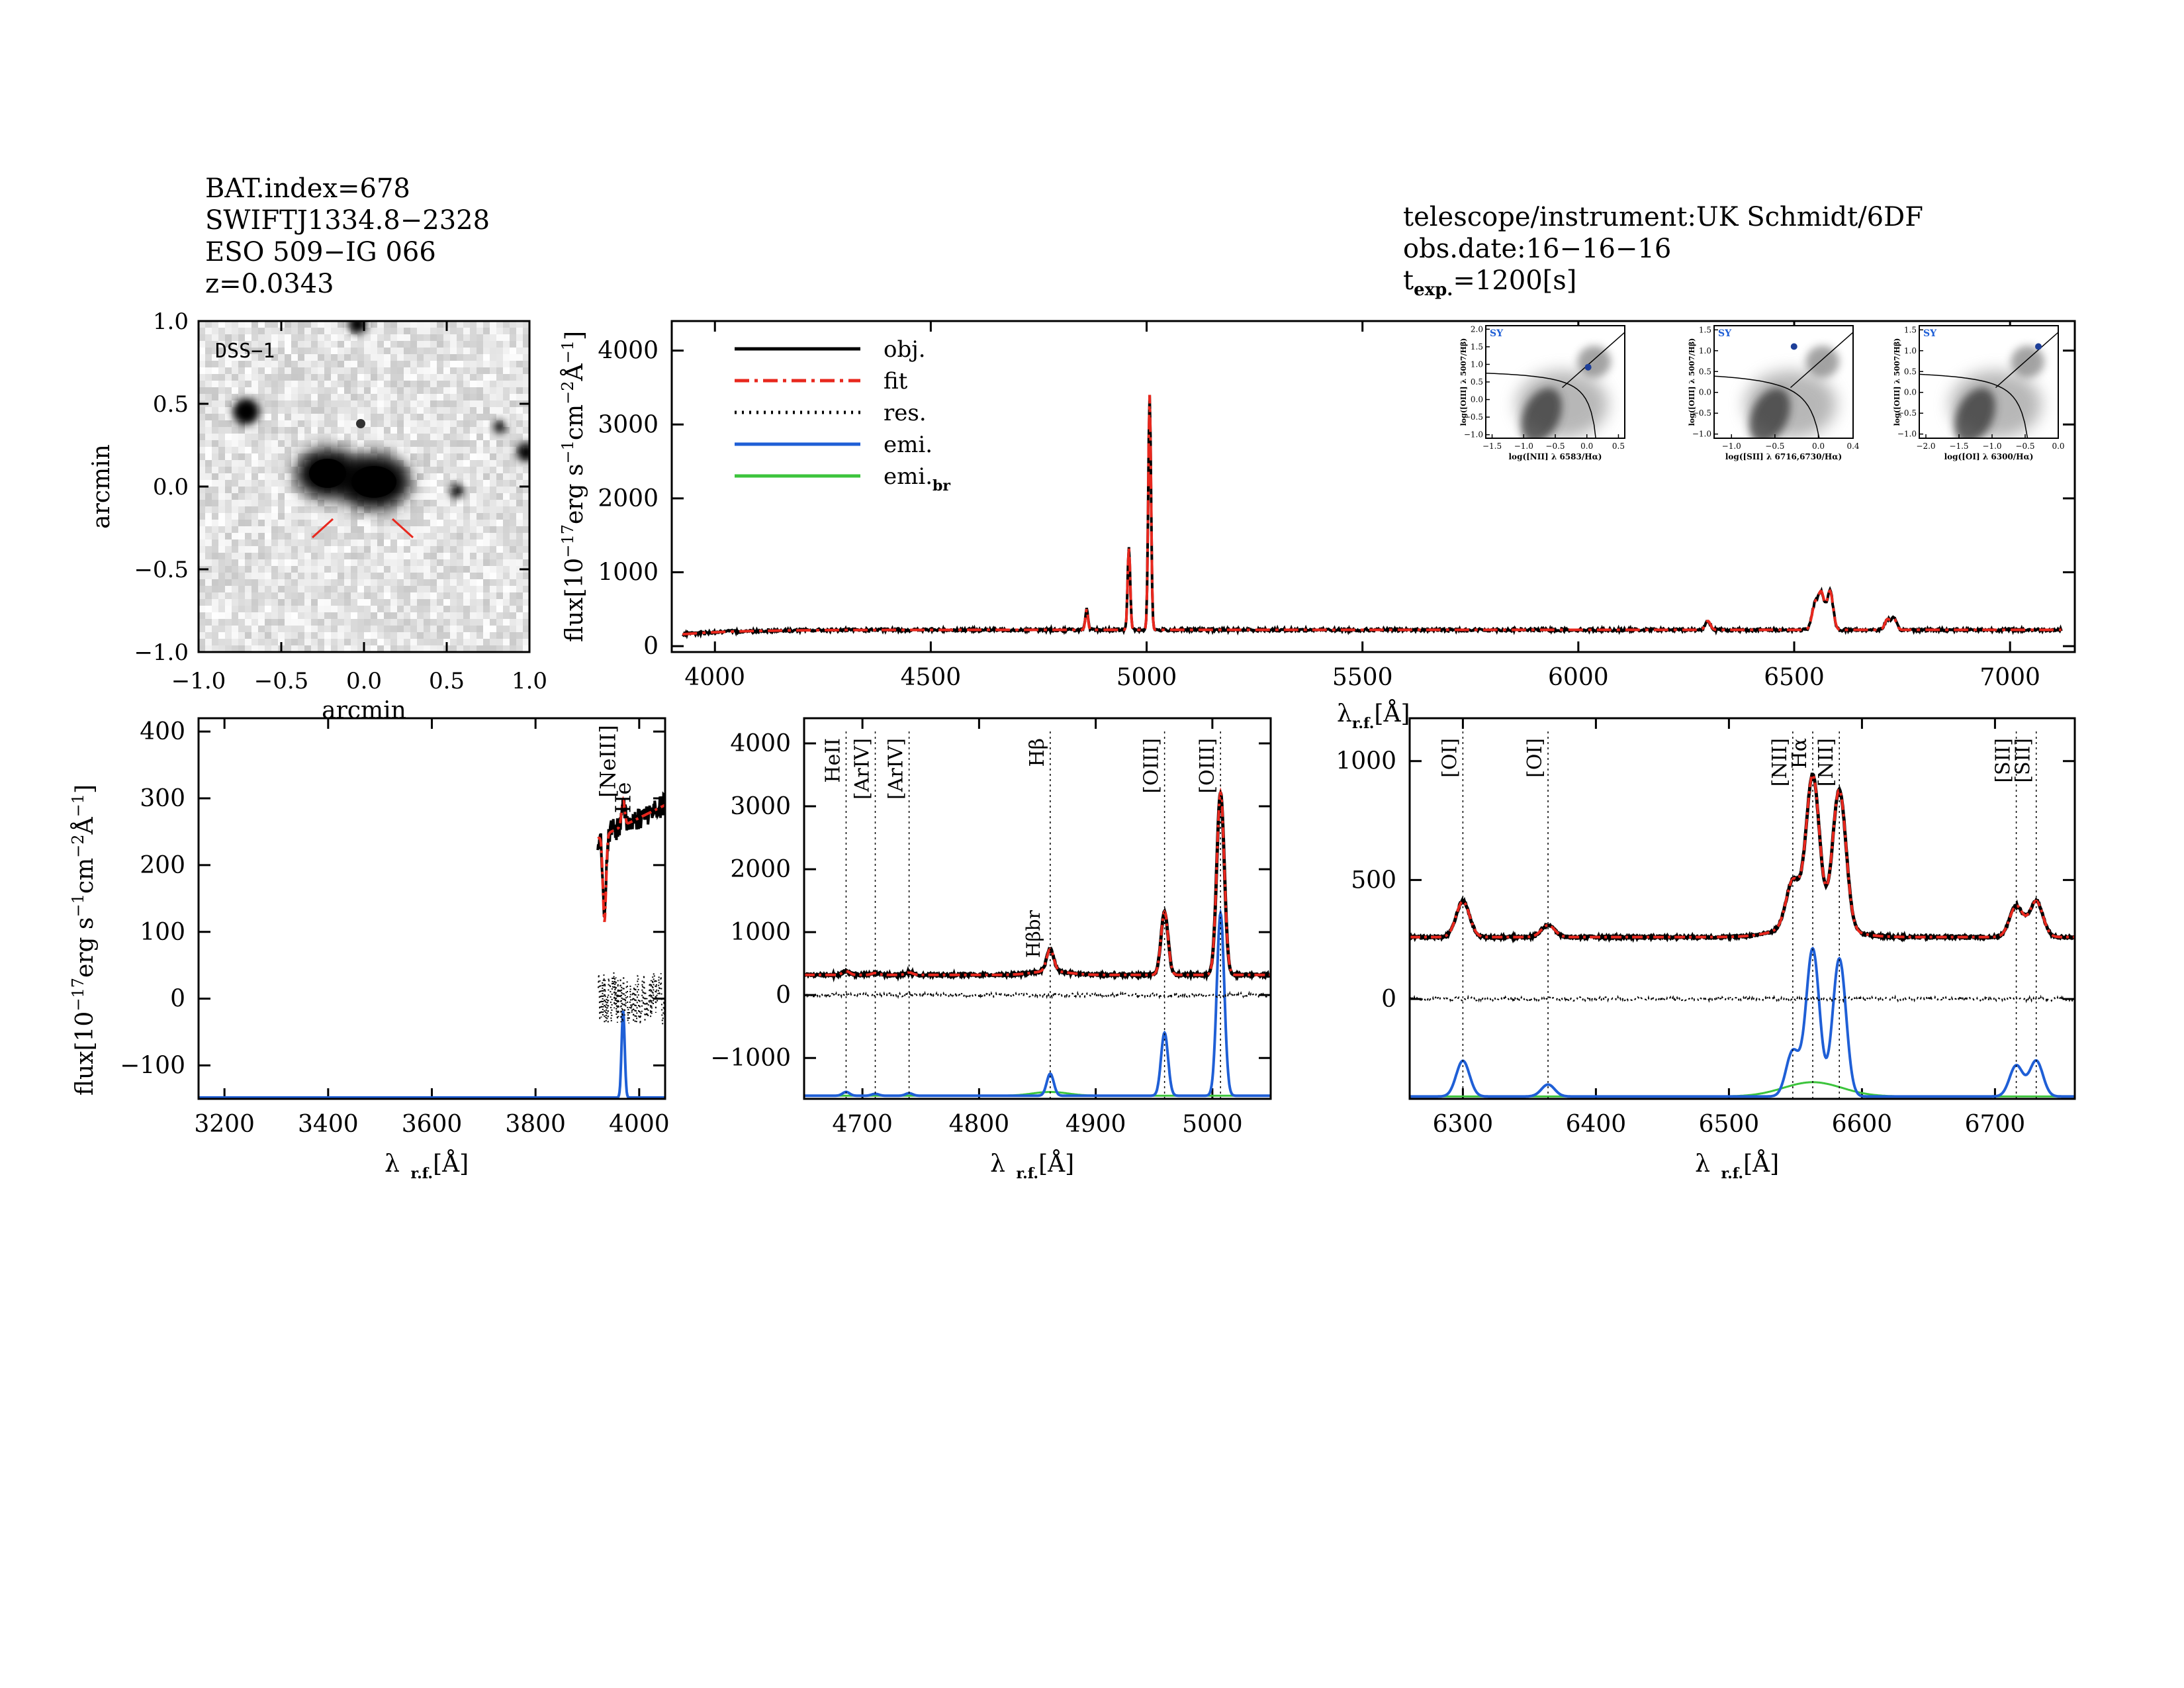 This screenshot has height=1688, width=2184. What do you see at coordinates (2058, 446) in the screenshot?
I see `bpt-xtick-label: 0.0` at bounding box center [2058, 446].